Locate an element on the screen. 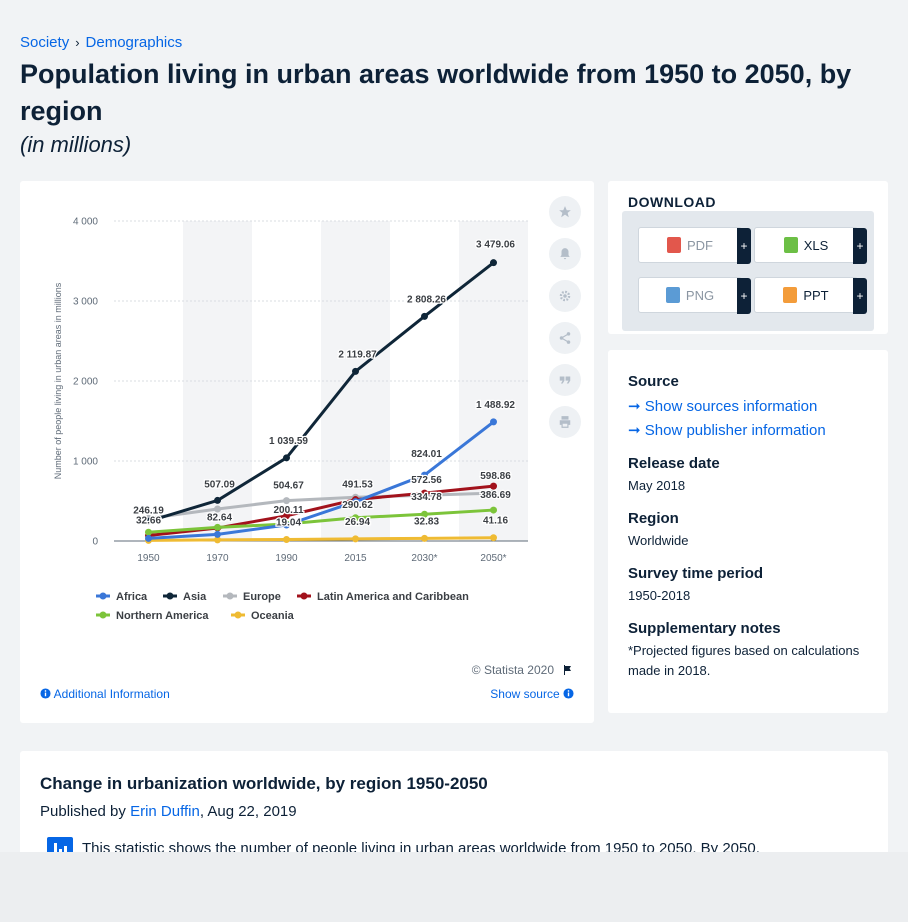 This screenshot has height=922, width=908. download-title: DOWNLOAD is located at coordinates (672, 202).